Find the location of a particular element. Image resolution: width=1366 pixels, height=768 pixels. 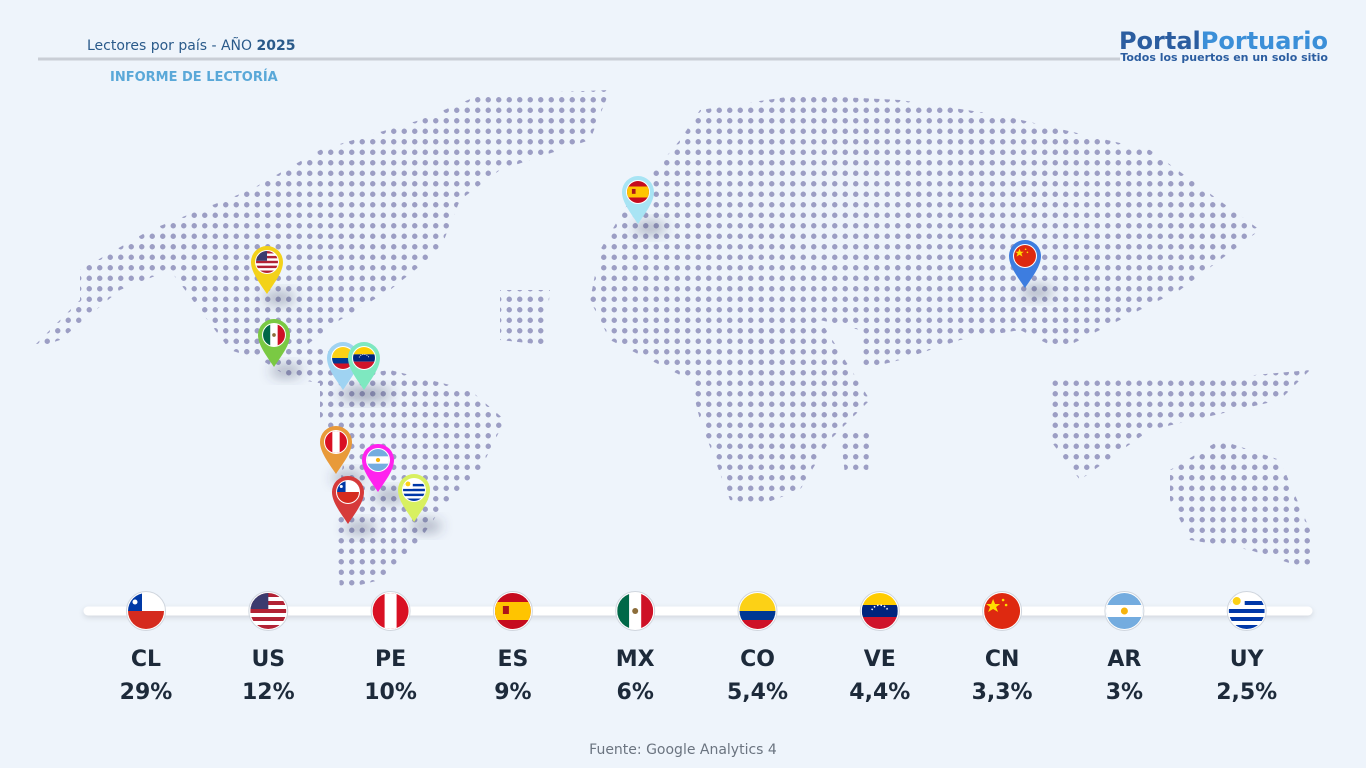

country-share: 2,5% is located at coordinates (1246, 692).